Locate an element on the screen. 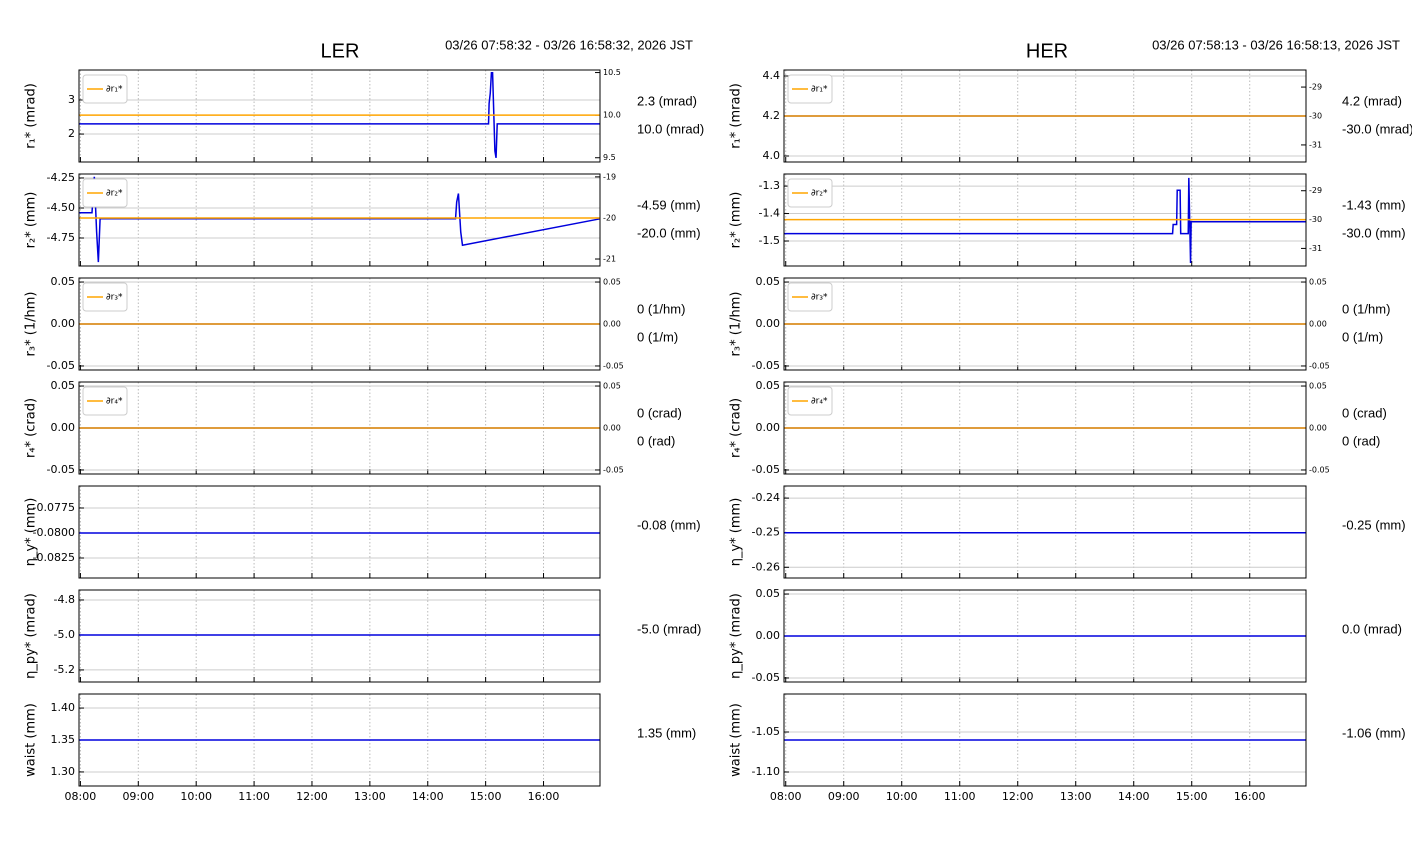 The width and height of the screenshot is (1412, 864). readout: 0 (1/m) is located at coordinates (657, 336).